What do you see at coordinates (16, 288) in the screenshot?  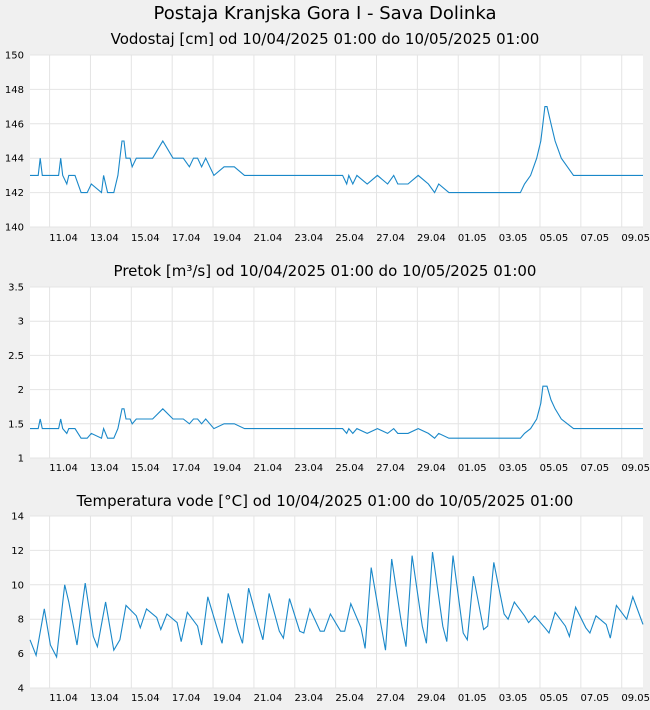 I see `y-tick-label: 3.5` at bounding box center [16, 288].